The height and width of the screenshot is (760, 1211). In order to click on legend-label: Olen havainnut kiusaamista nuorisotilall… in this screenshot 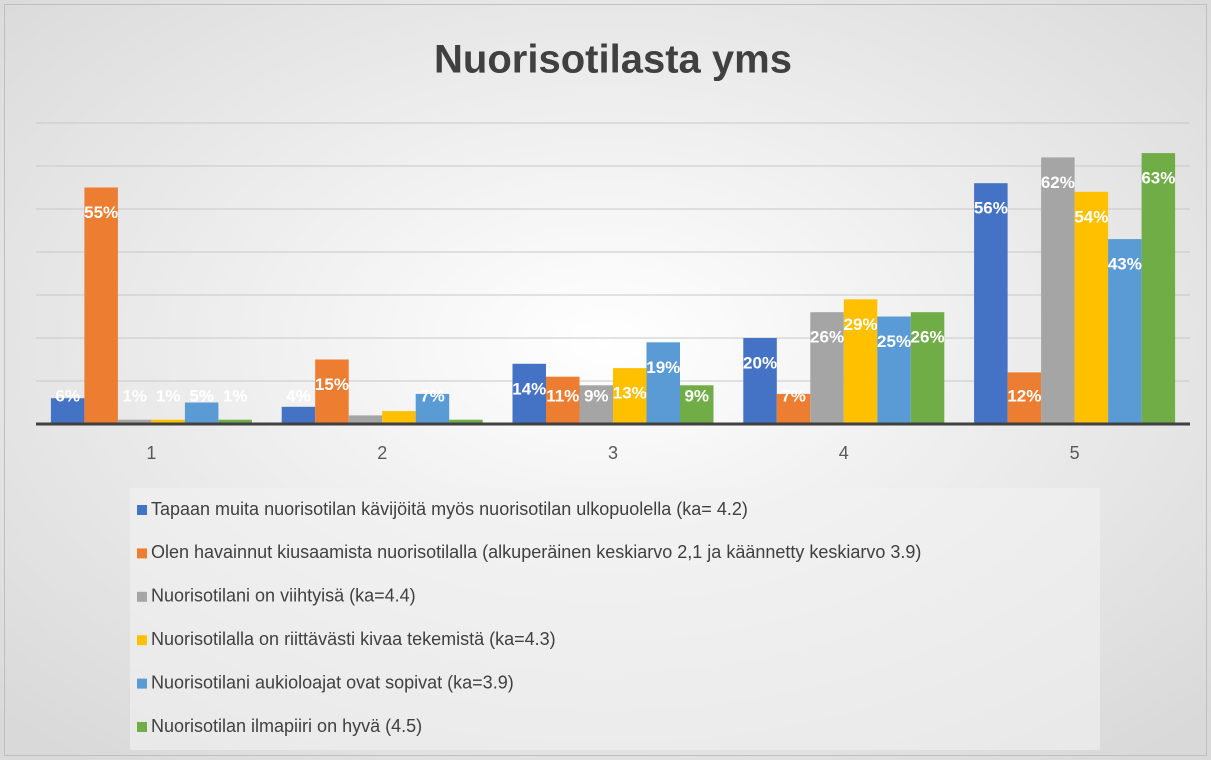, I will do `click(536, 552)`.